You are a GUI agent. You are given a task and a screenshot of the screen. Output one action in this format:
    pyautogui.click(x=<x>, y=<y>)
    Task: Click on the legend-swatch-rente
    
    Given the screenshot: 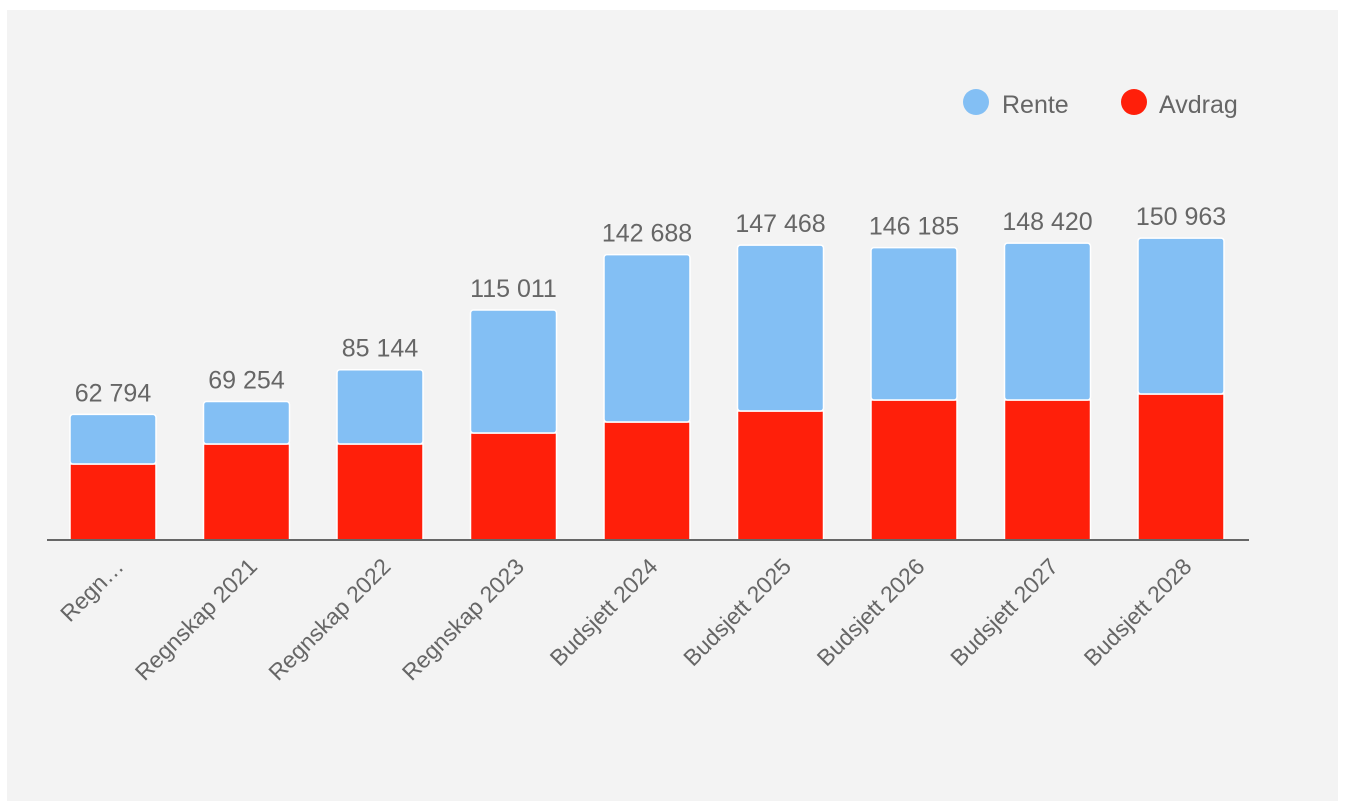 What is the action you would take?
    pyautogui.click(x=976, y=102)
    